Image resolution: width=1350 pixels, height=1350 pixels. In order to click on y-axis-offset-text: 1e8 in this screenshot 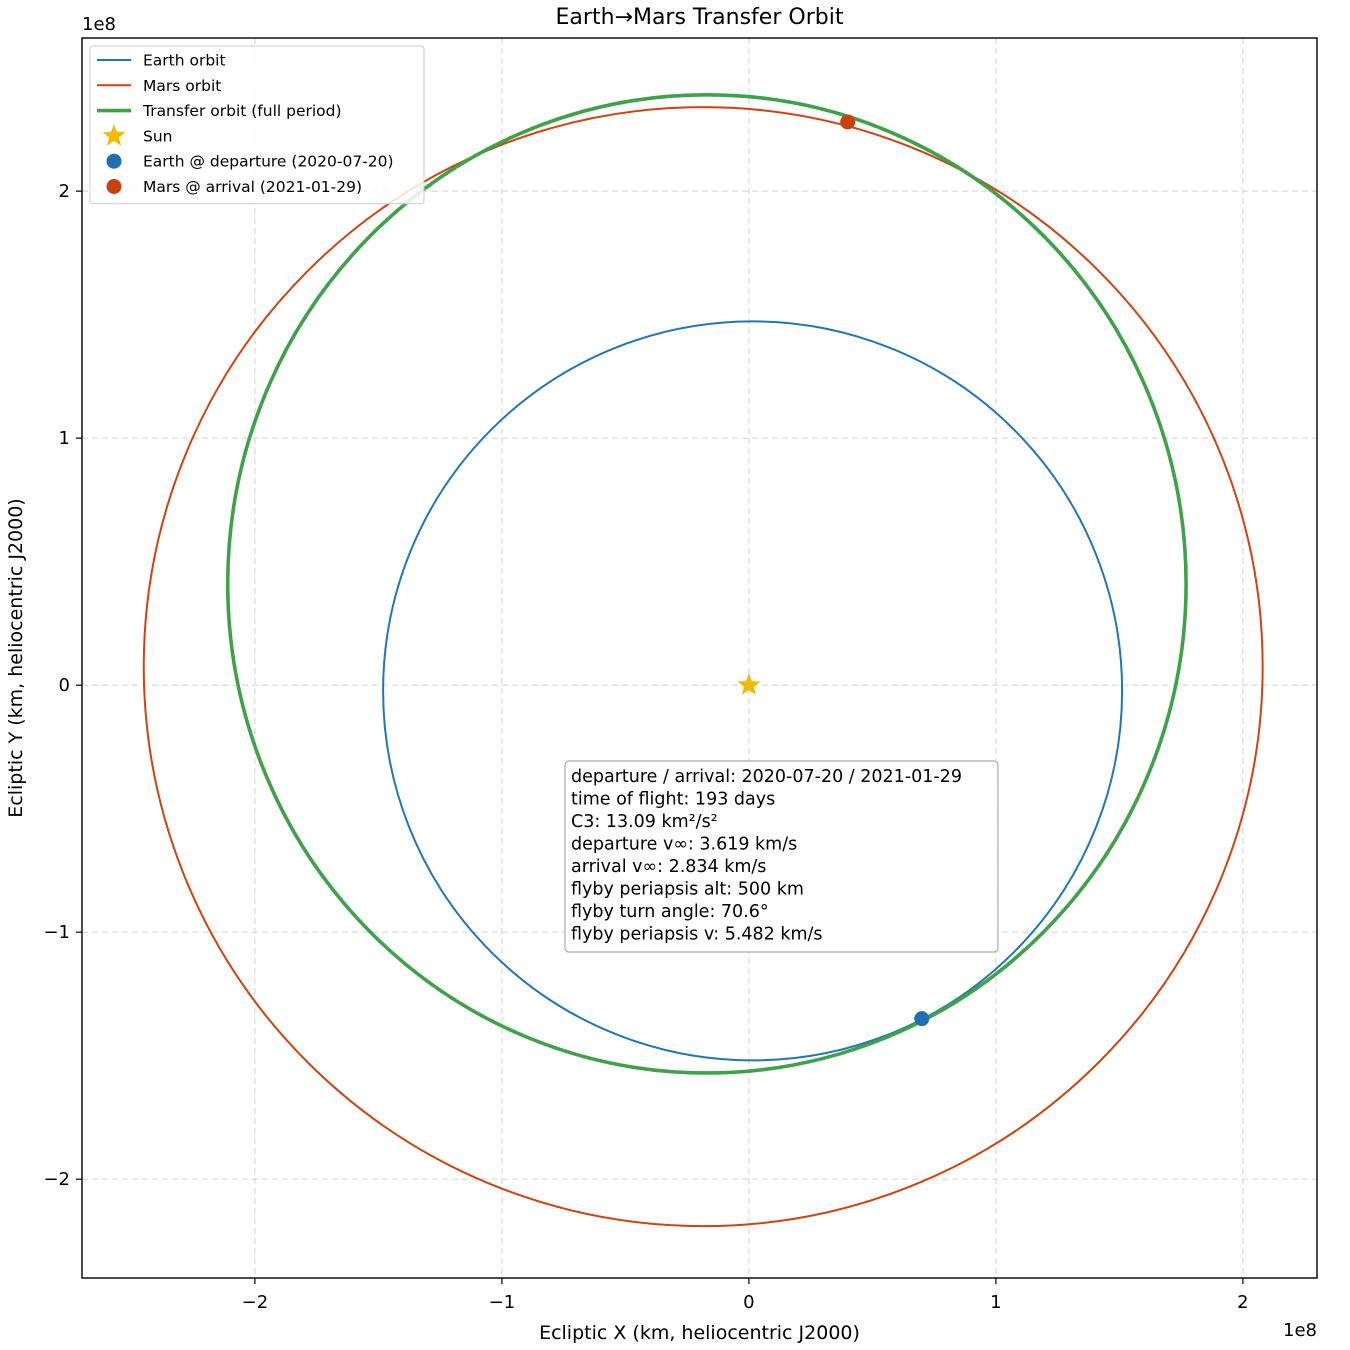, I will do `click(99, 24)`.